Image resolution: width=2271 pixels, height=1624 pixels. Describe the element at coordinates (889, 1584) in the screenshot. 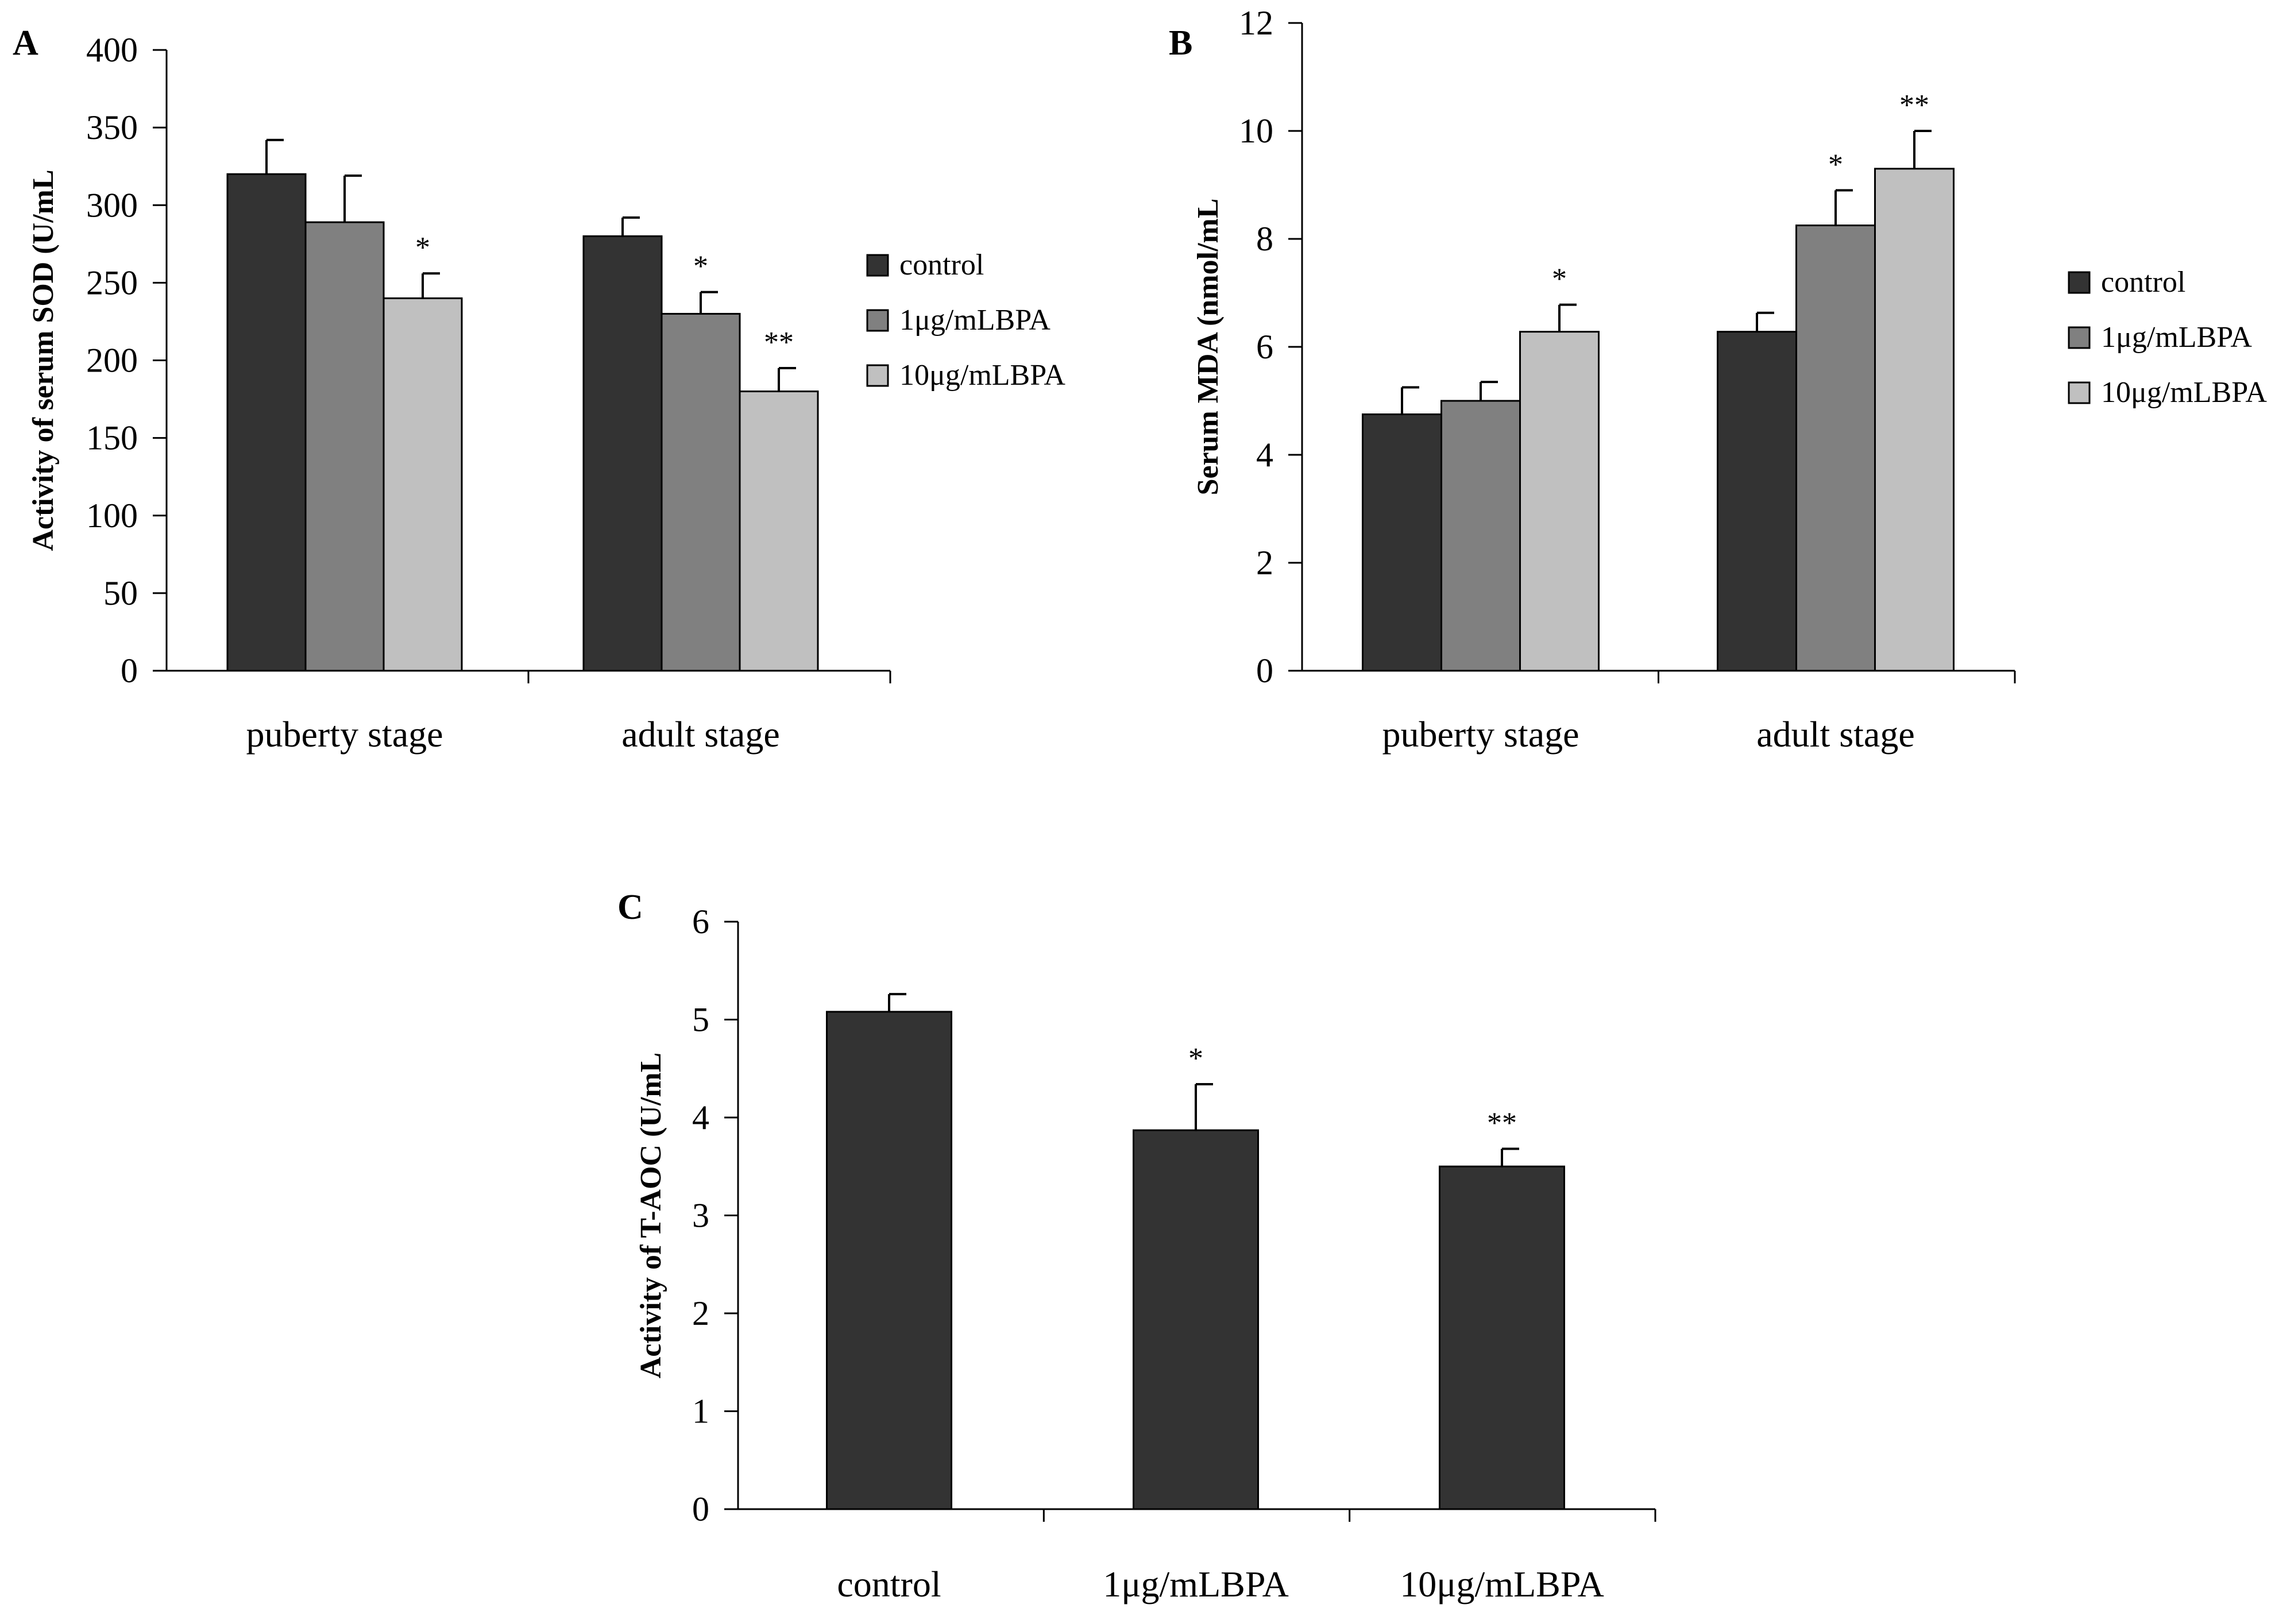

I see `category-label: control` at that location.